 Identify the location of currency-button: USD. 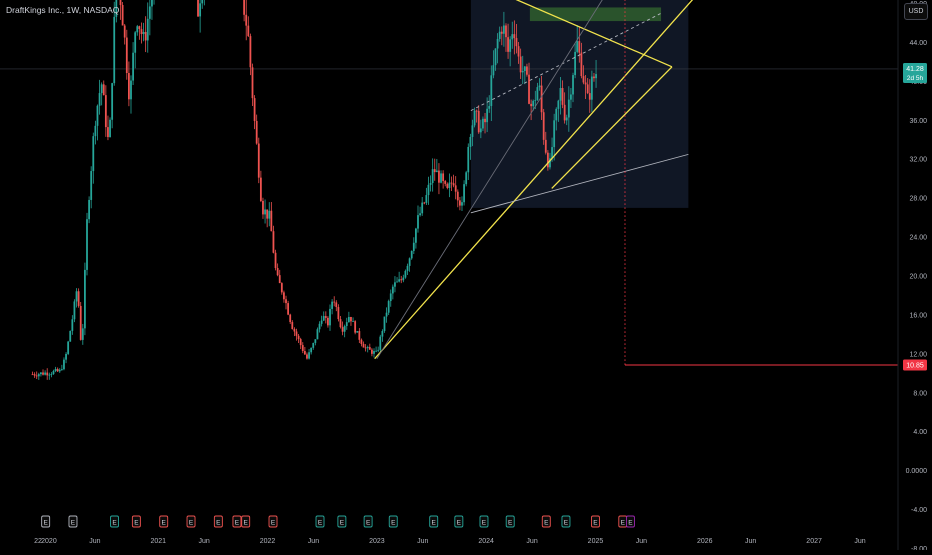
(916, 11).